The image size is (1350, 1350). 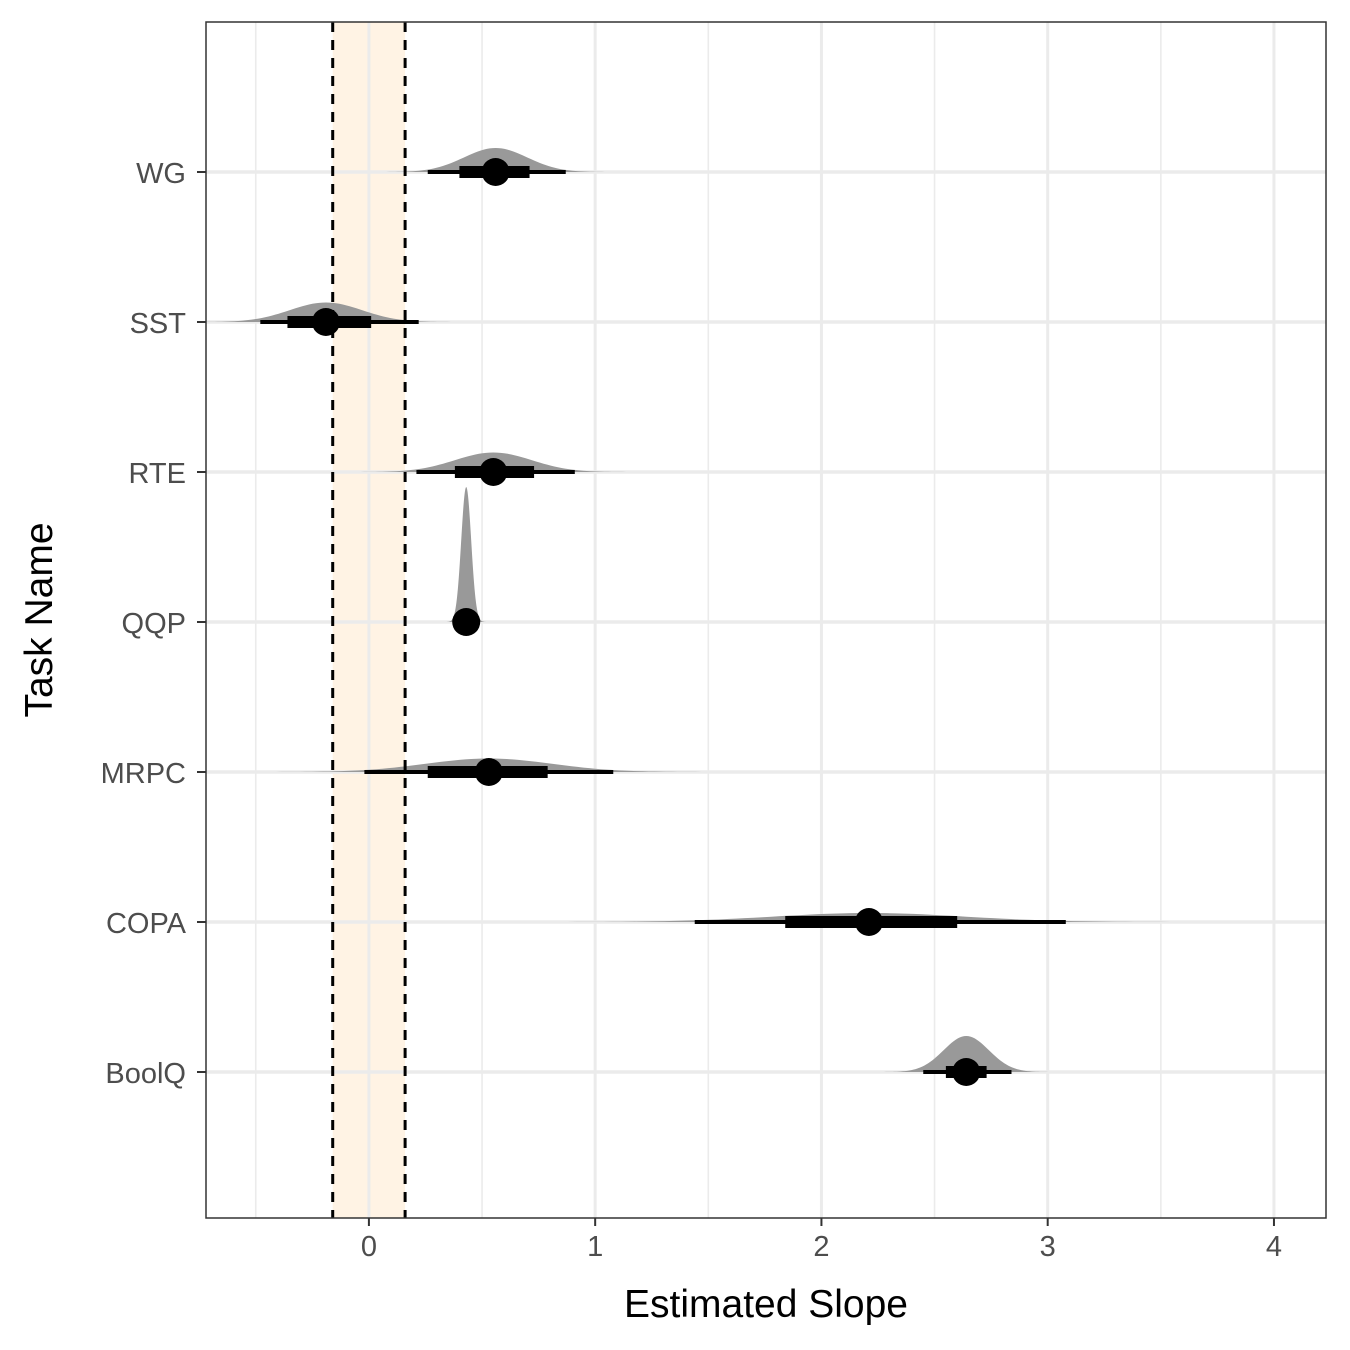 What do you see at coordinates (966, 1072) in the screenshot?
I see `median-point-boolq` at bounding box center [966, 1072].